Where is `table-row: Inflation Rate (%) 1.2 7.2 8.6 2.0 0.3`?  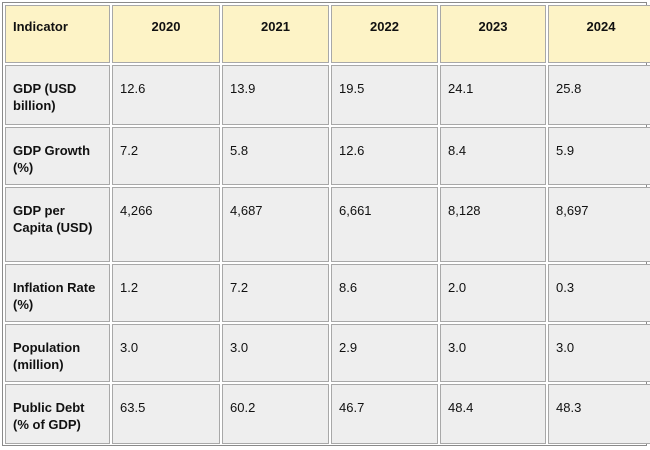 table-row: Inflation Rate (%) 1.2 7.2 8.6 2.0 0.3 is located at coordinates (327, 293).